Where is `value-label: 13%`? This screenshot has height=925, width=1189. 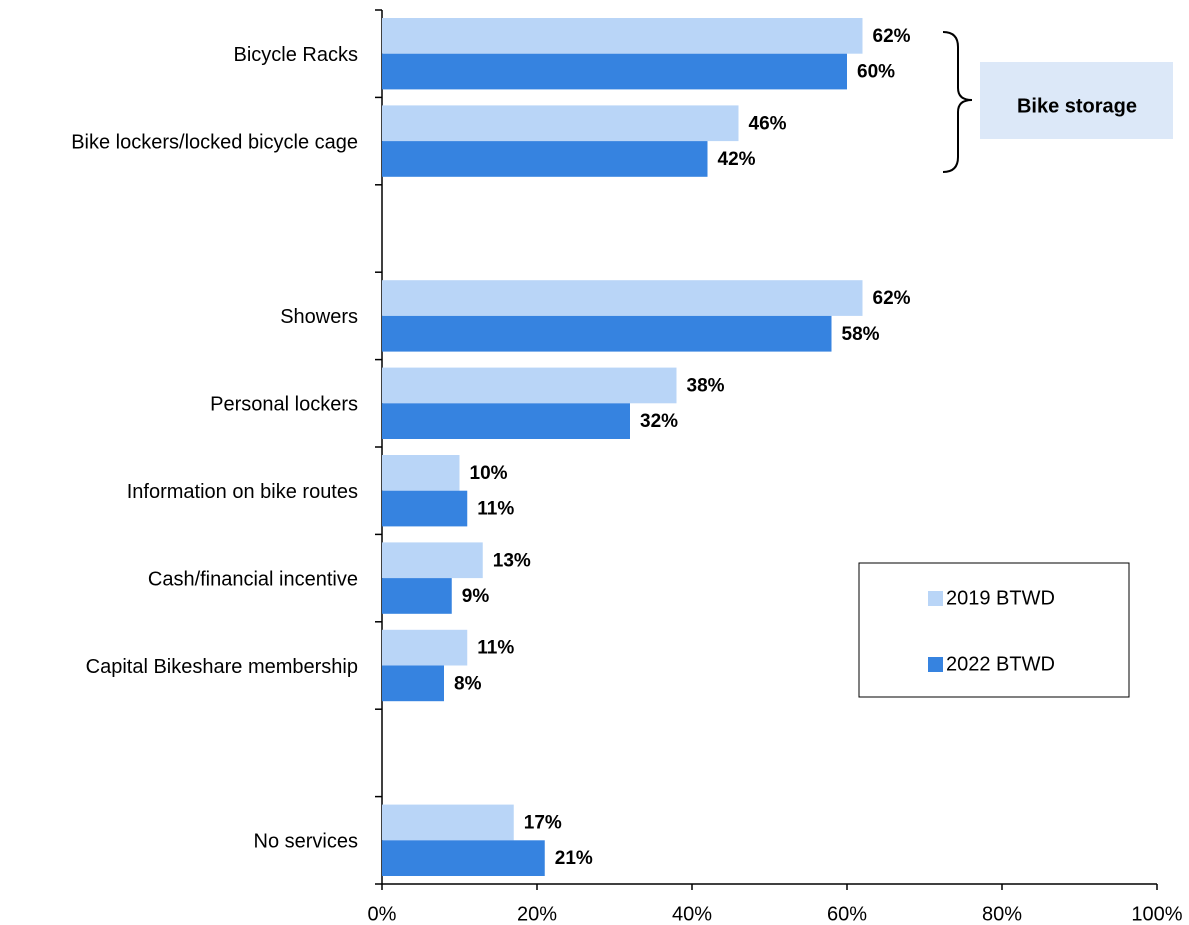 value-label: 13% is located at coordinates (512, 560).